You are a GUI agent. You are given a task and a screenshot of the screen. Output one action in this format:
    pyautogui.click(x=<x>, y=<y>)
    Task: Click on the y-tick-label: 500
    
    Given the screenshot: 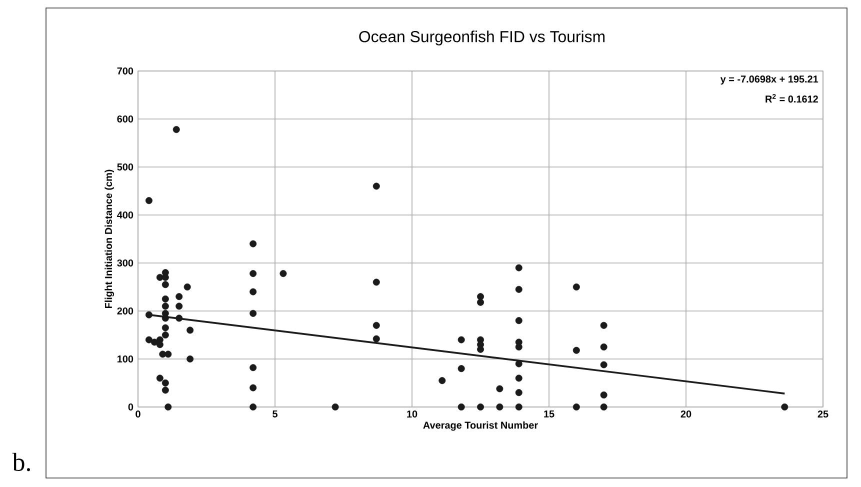 What is the action you would take?
    pyautogui.click(x=125, y=167)
    